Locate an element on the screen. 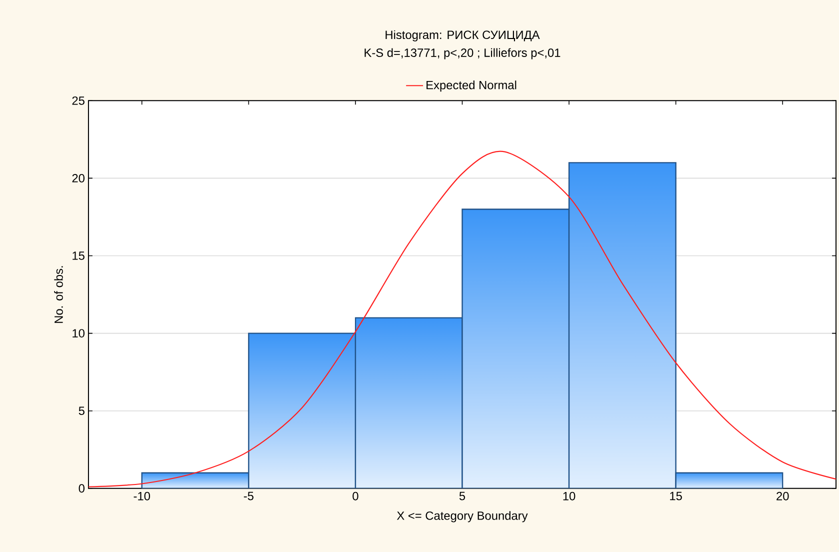 This screenshot has width=839, height=552. y-tick-label: 0 is located at coordinates (81, 488).